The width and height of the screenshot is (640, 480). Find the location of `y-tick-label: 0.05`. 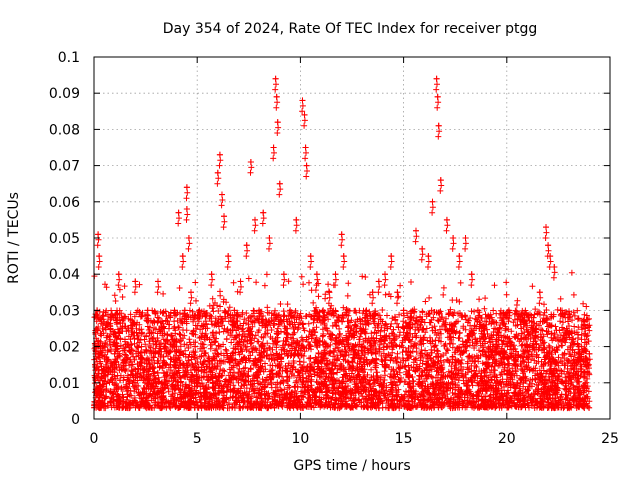

y-tick-label: 0.05 is located at coordinates (64, 239).